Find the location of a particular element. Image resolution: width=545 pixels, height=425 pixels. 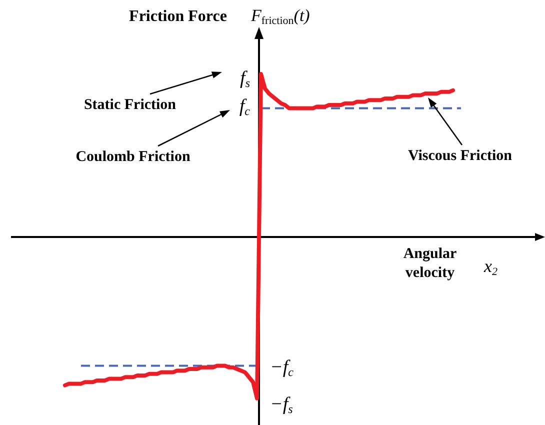

annotation: Coulomb Friction is located at coordinates (133, 157).